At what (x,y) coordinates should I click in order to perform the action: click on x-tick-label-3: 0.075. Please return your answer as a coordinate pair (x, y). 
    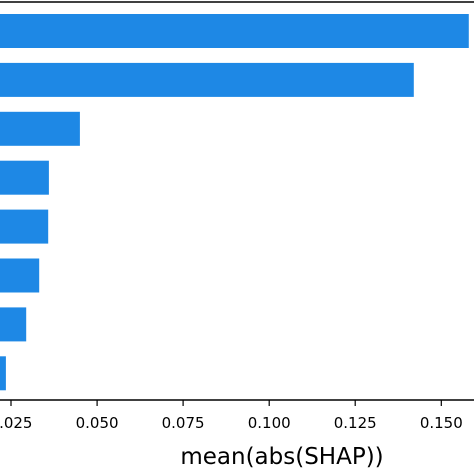
    Looking at the image, I should click on (183, 423).